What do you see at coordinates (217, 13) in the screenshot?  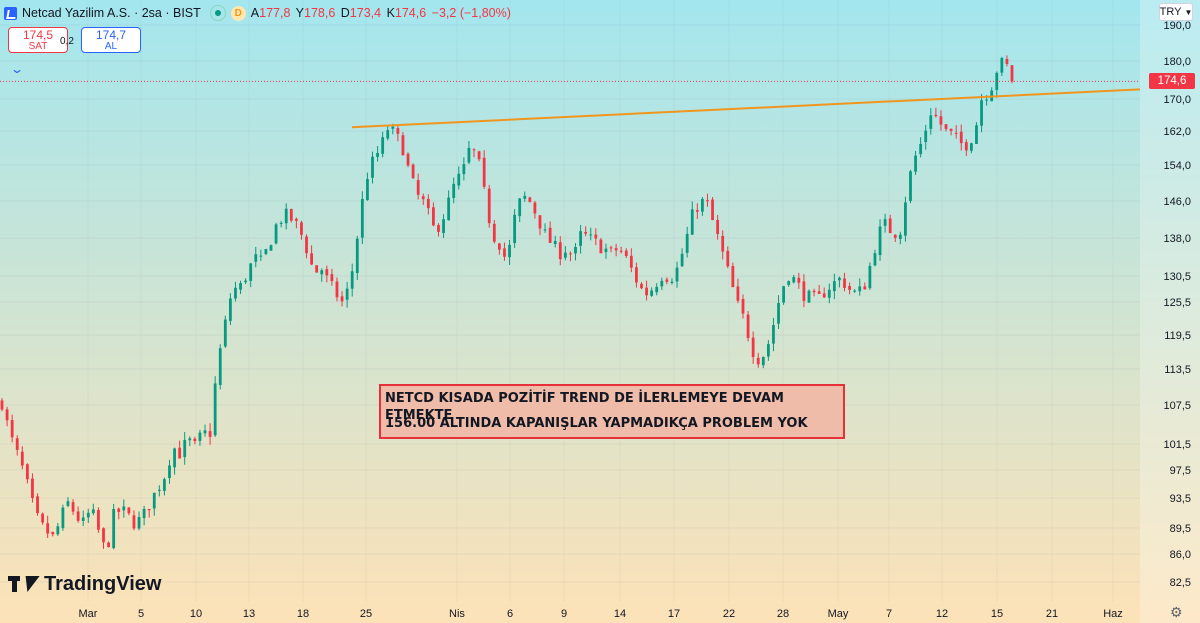 I see `market-status-icon` at bounding box center [217, 13].